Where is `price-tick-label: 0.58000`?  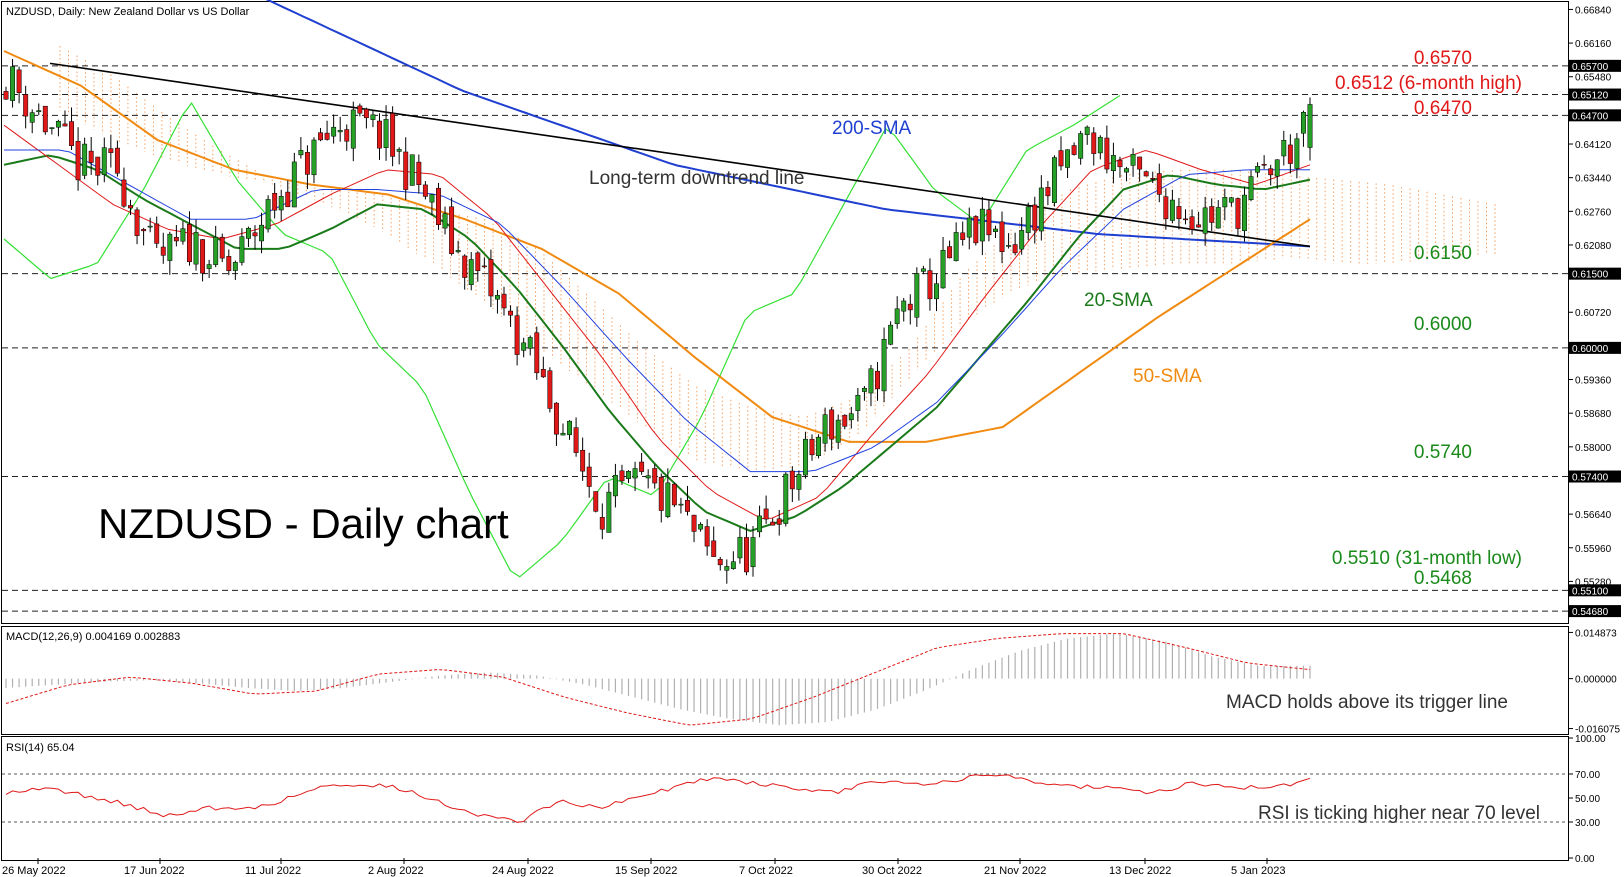 price-tick-label: 0.58000 is located at coordinates (1593, 448).